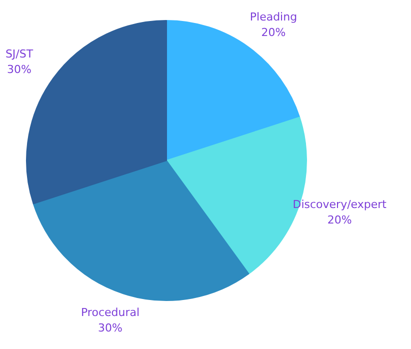  Describe the element at coordinates (19, 53) in the screenshot. I see `slice-label: SJ/ST` at that location.